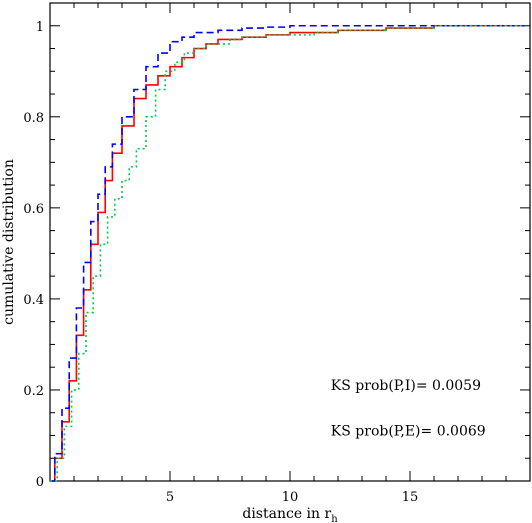 This screenshot has height=523, width=532. I want to click on x-tick-label: 15, so click(410, 497).